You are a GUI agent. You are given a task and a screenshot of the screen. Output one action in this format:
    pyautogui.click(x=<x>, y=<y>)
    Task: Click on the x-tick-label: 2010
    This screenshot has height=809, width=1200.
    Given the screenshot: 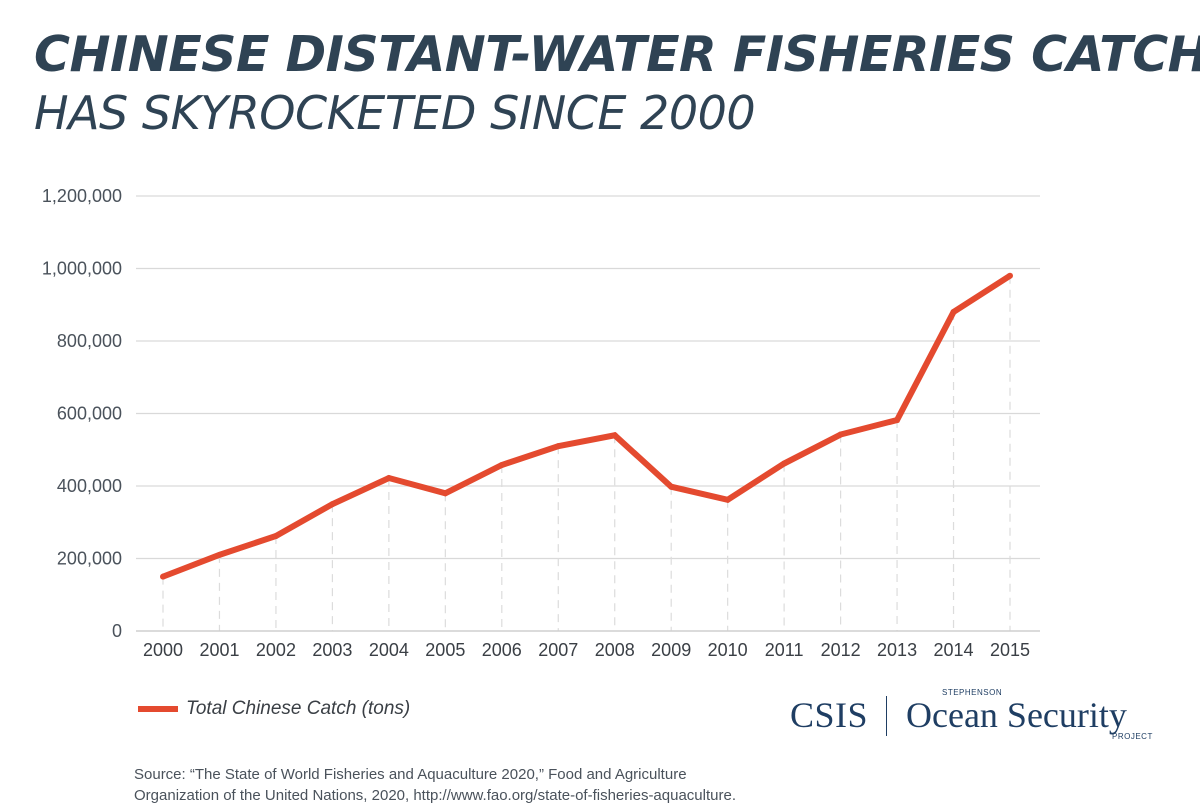 What is the action you would take?
    pyautogui.click(x=728, y=650)
    